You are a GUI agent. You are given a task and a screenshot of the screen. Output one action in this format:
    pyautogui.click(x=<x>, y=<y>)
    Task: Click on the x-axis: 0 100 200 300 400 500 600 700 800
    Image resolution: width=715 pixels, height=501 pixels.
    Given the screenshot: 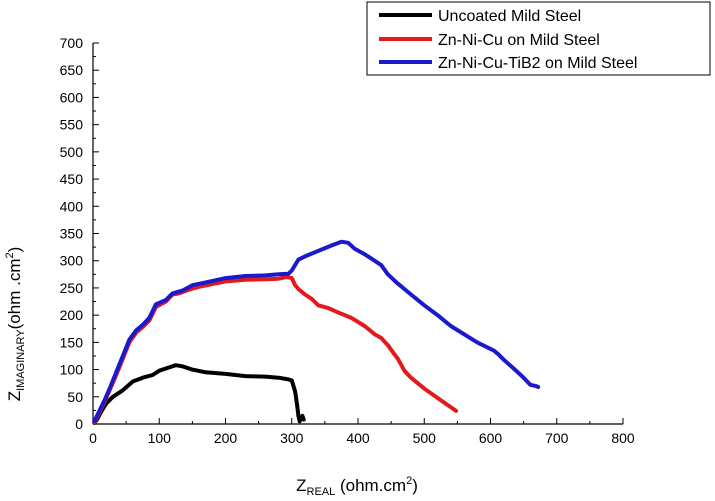 What is the action you would take?
    pyautogui.click(x=362, y=432)
    